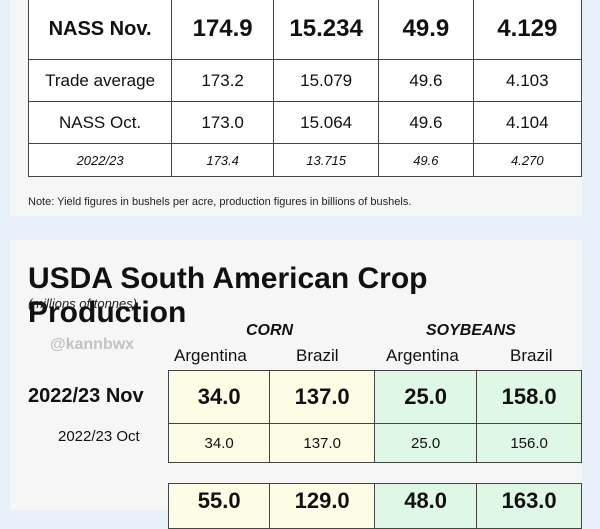 The width and height of the screenshot is (600, 529). What do you see at coordinates (425, 506) in the screenshot?
I see `table-cell: 48.0` at bounding box center [425, 506].